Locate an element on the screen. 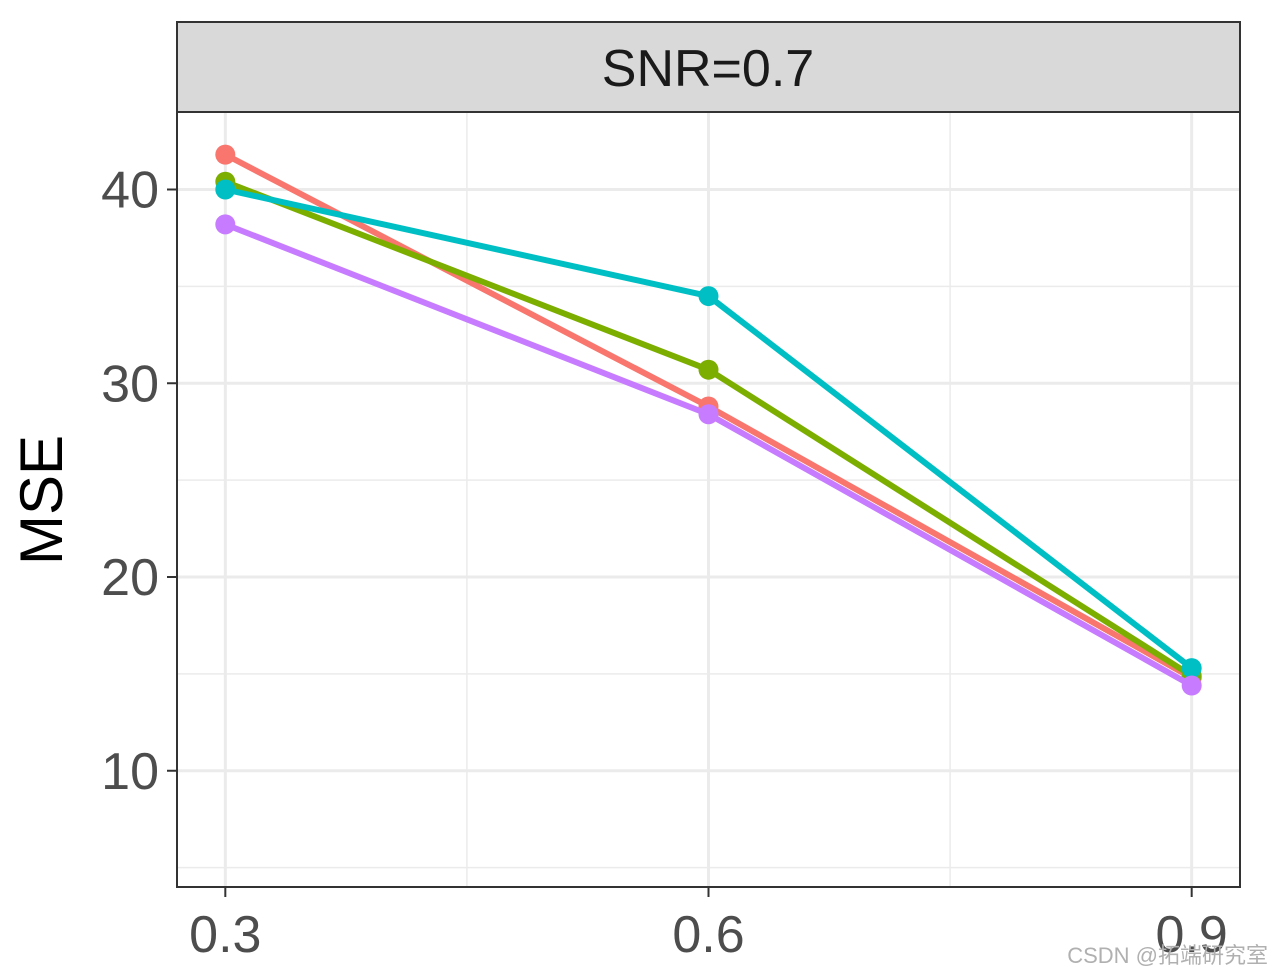  y-axis: 10 20 30 40 is located at coordinates (139, 481).